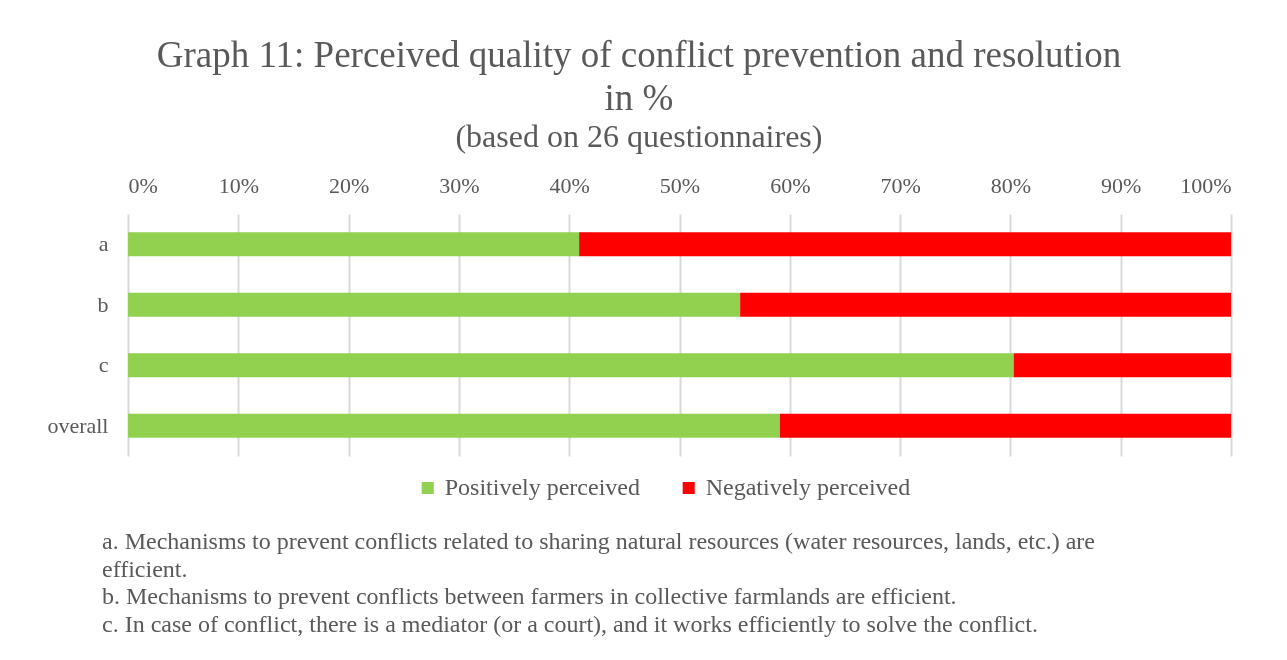 The image size is (1287, 660). What do you see at coordinates (238, 185) in the screenshot?
I see `x-tick-label: 10%` at bounding box center [238, 185].